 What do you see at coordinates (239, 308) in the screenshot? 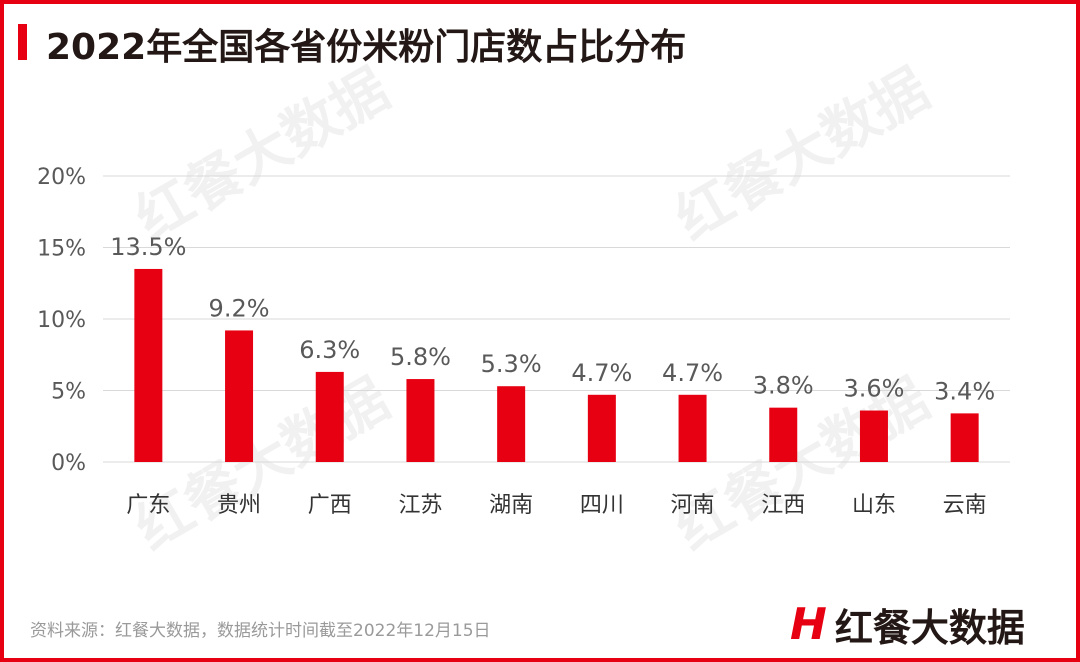
I see `data-label: 9.2%` at bounding box center [239, 308].